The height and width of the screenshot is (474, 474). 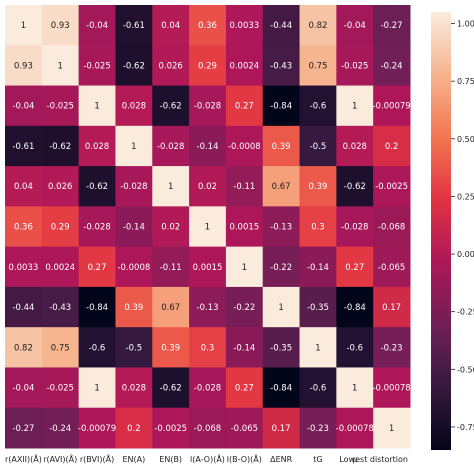 I want to click on cell-value-label-r9-c6: 0.27, so click(x=244, y=389).